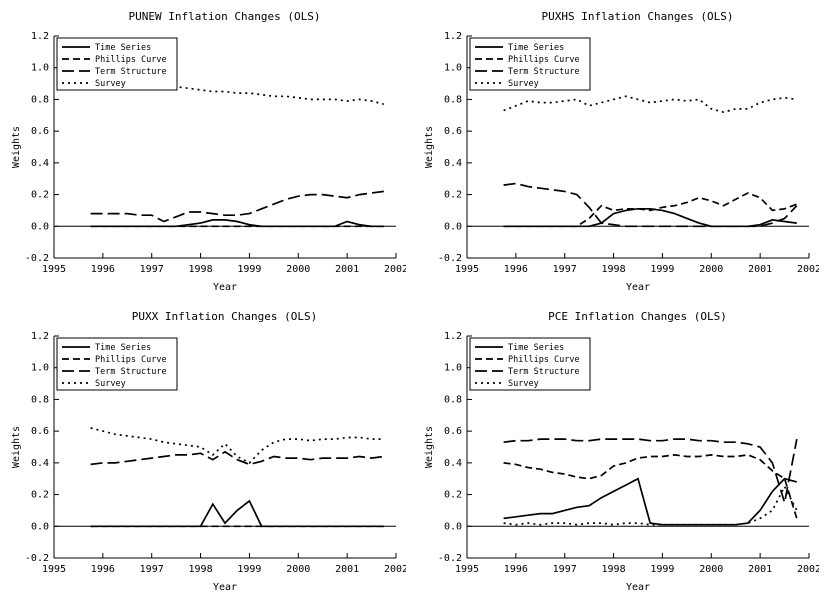  Describe the element at coordinates (637, 16) in the screenshot. I see `chart-title-puxhs: PUXHS Inflation Changes (OLS)` at that location.